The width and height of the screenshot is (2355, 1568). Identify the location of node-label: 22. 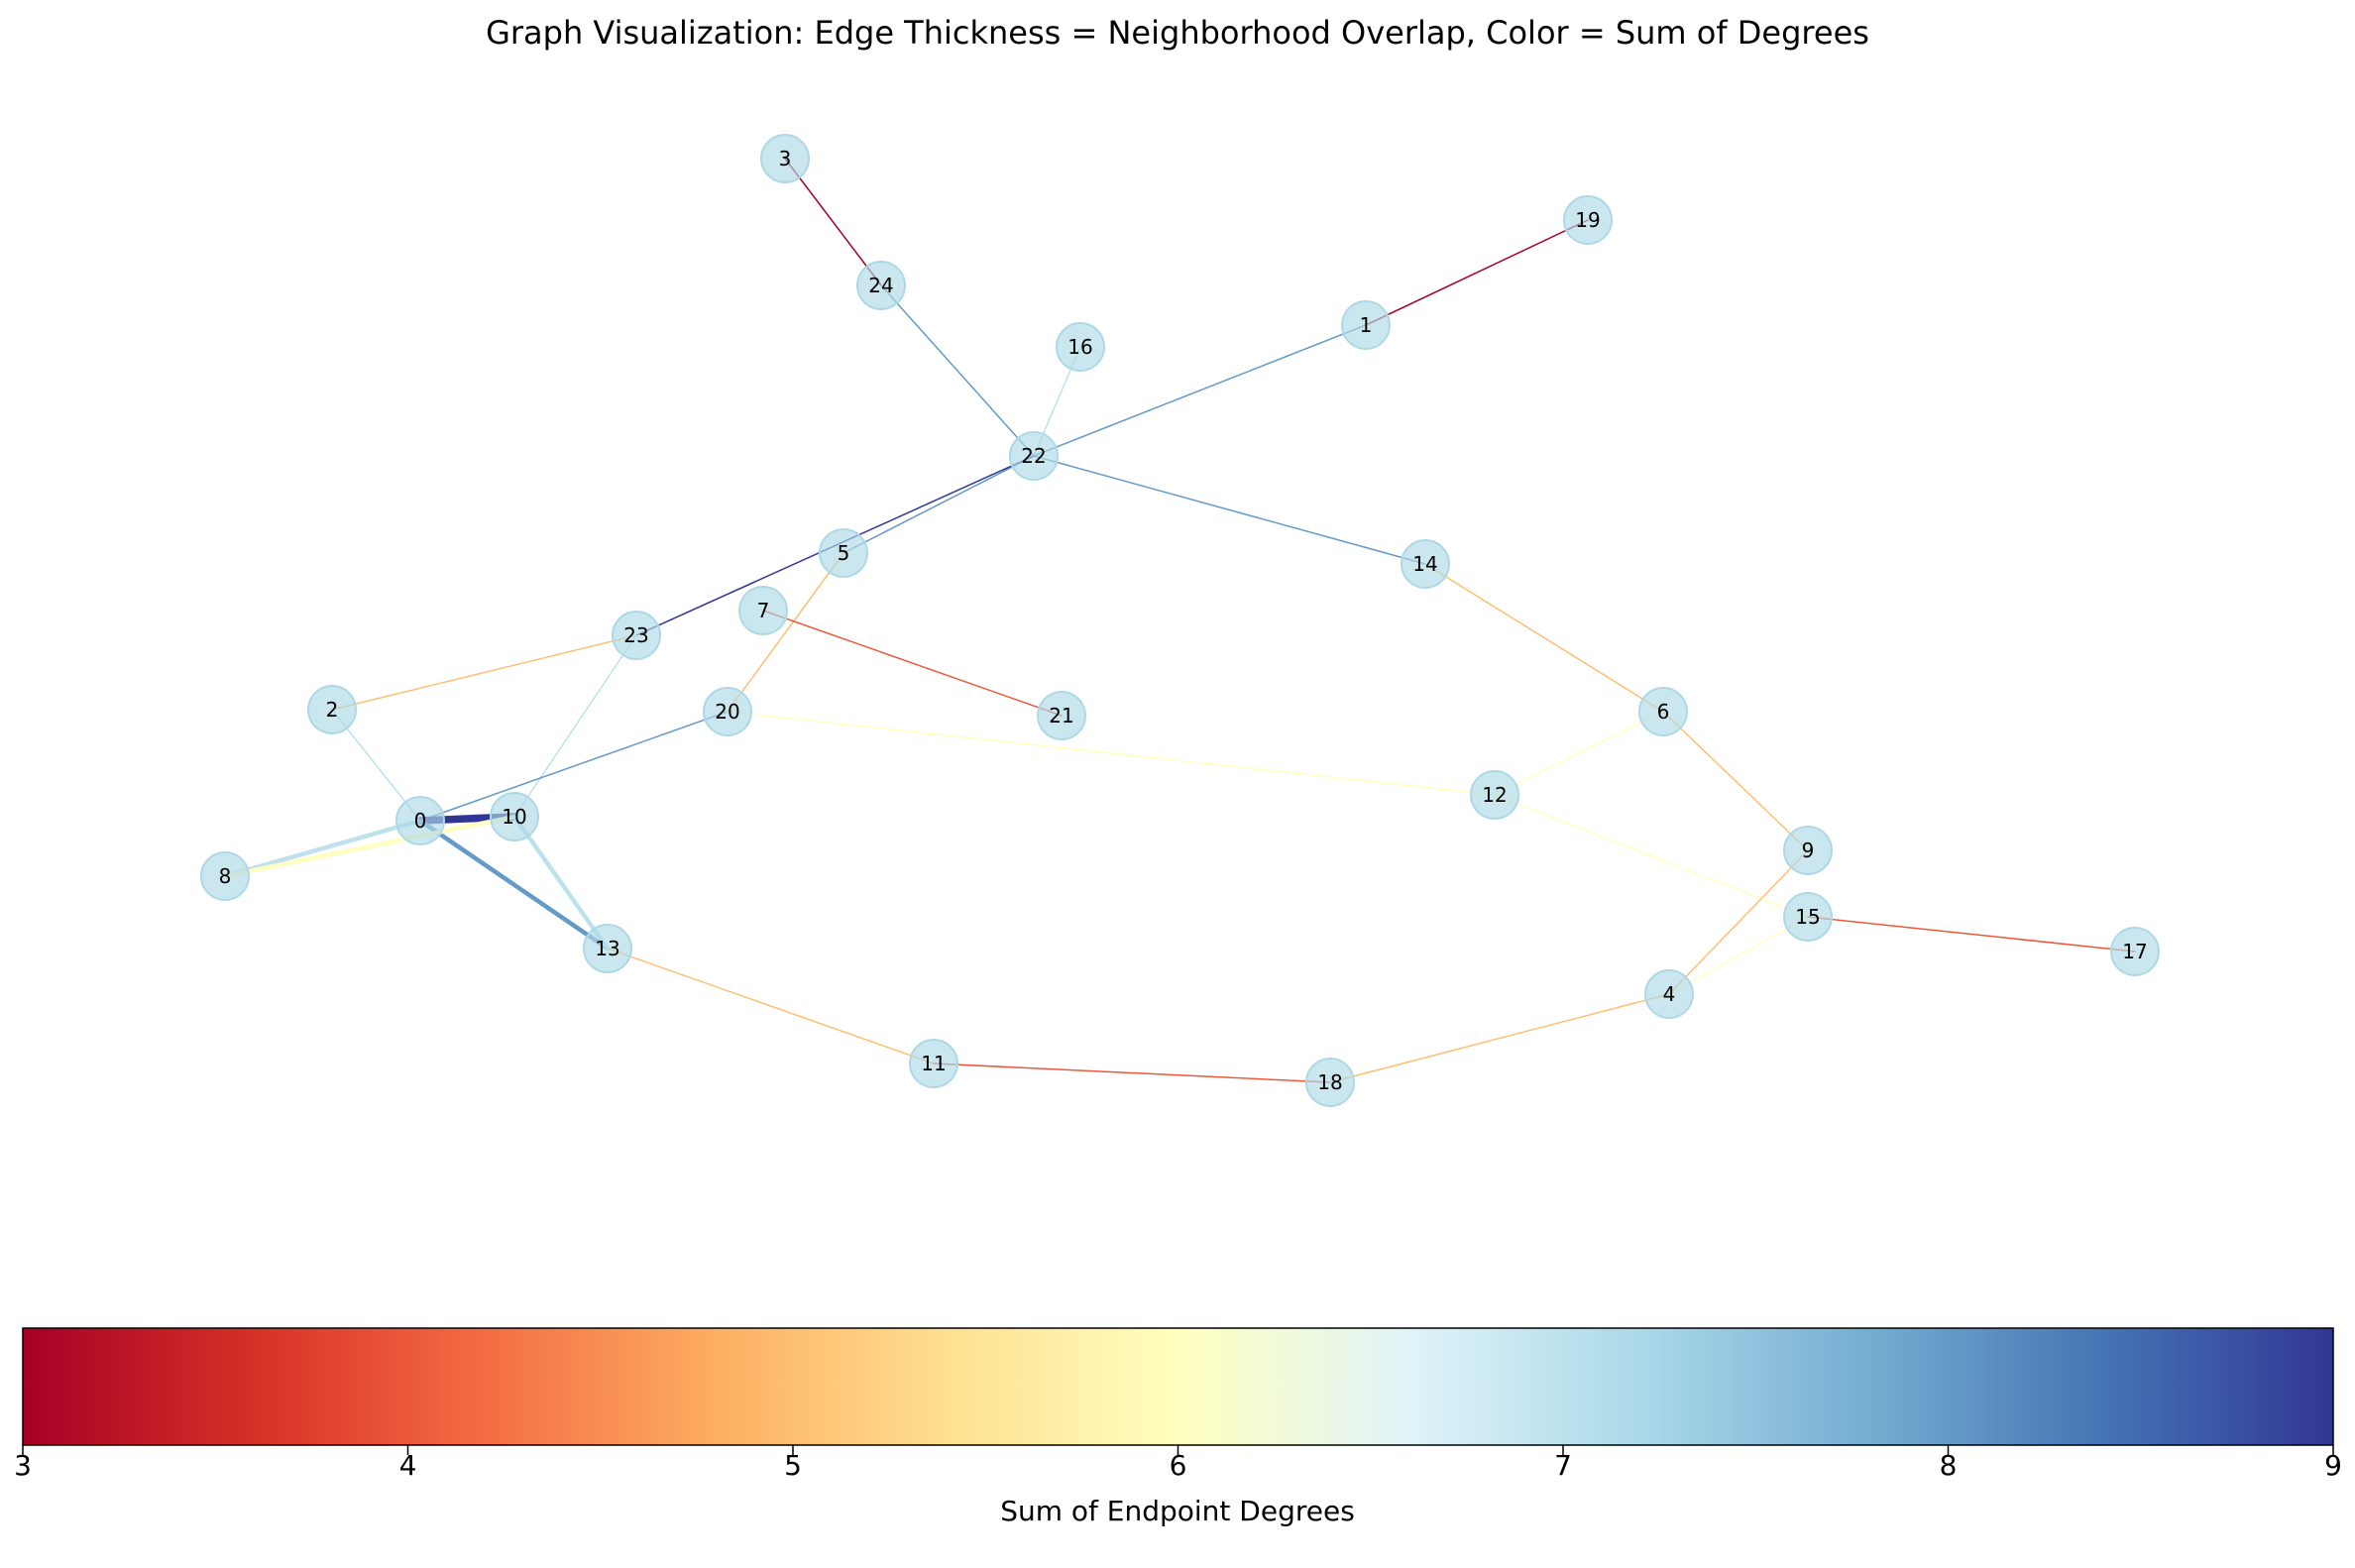
(1033, 456).